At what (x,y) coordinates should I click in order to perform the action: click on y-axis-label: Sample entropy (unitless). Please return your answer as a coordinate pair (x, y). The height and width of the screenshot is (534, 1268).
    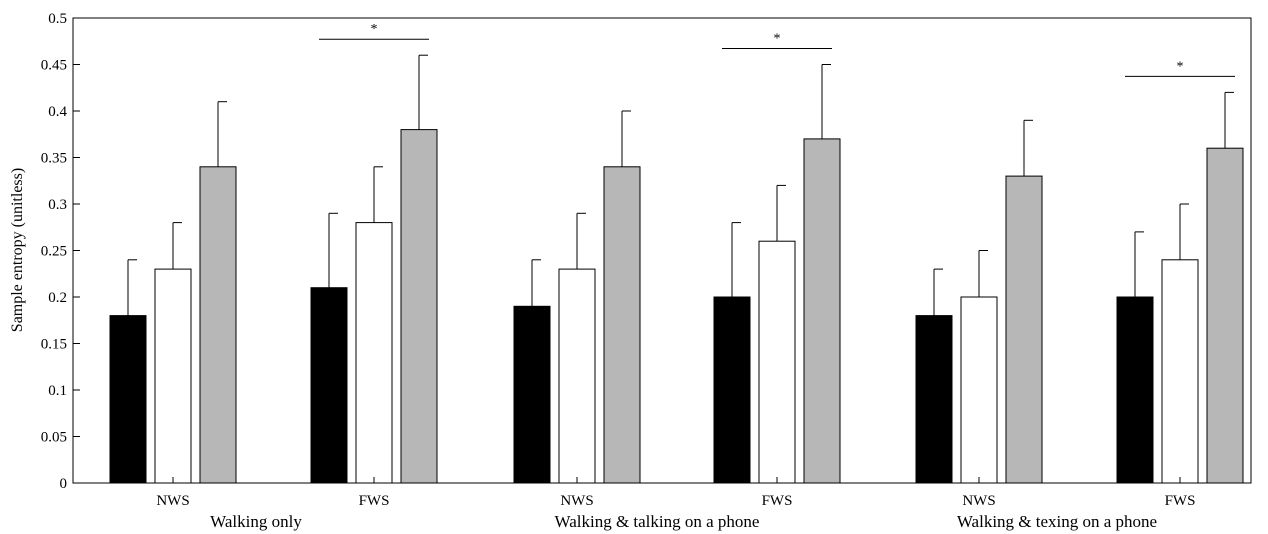
    Looking at the image, I should click on (17, 250).